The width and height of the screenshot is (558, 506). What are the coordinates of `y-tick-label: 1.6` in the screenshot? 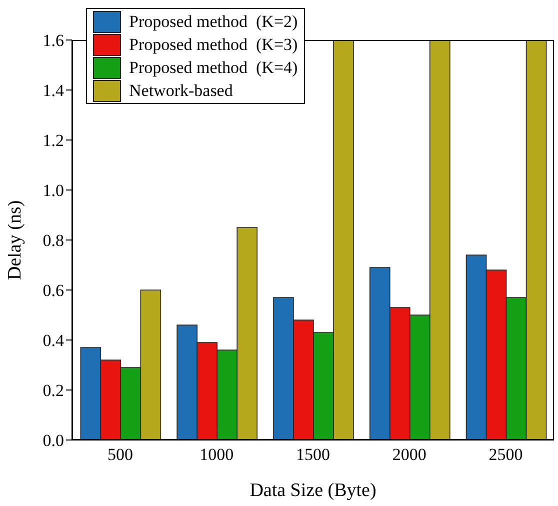 It's located at (53, 40).